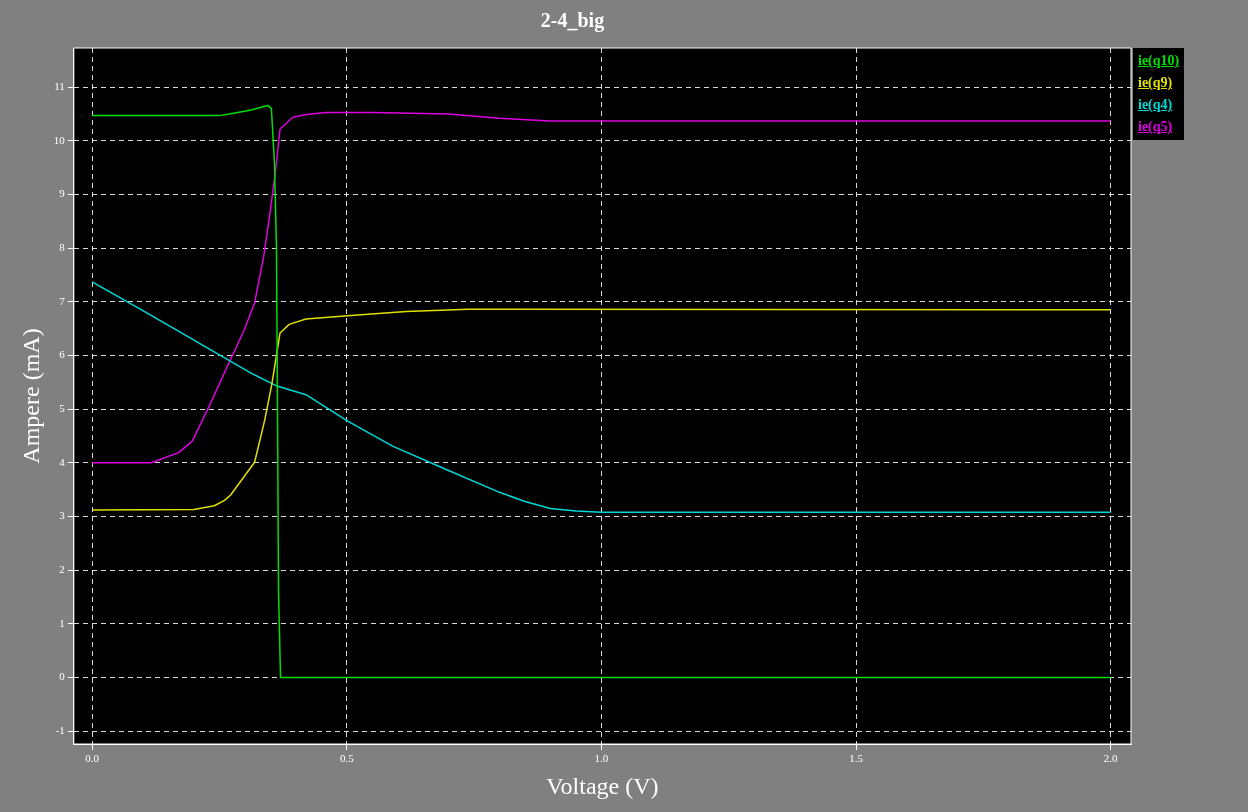 This screenshot has height=812, width=1248. Describe the element at coordinates (601, 758) in the screenshot. I see `x-tick-label: 1.0` at that location.